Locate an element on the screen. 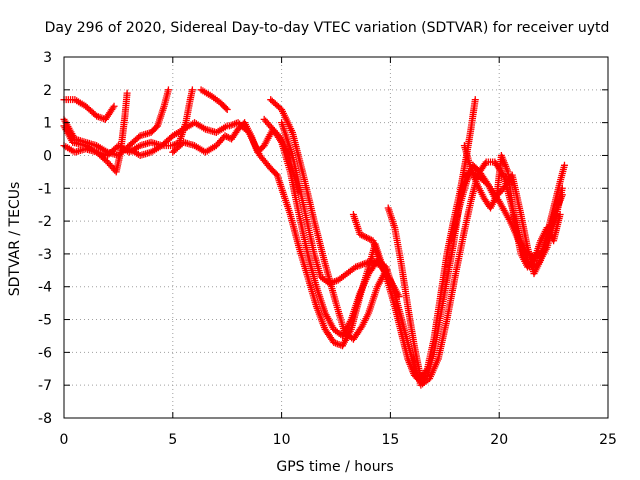 This screenshot has height=480, width=640. y-tick-label: -4 is located at coordinates (45, 288).